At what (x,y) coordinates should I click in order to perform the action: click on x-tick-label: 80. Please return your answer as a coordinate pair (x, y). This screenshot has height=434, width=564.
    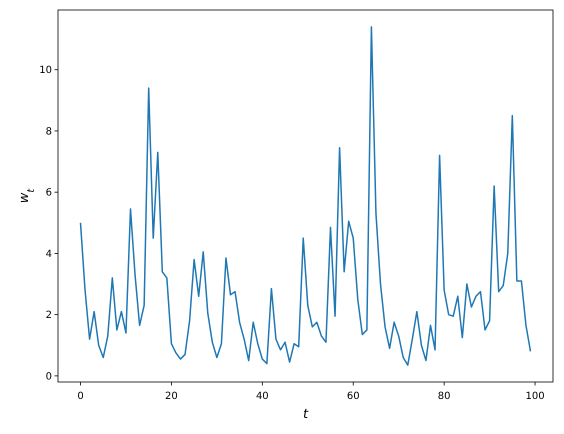
    Looking at the image, I should click on (444, 396).